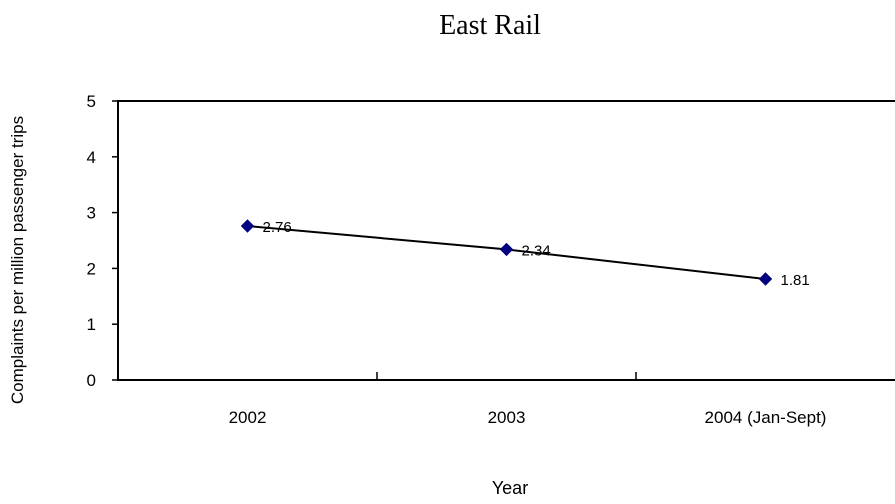 This screenshot has height=504, width=895. I want to click on data-label: 1.81, so click(795, 280).